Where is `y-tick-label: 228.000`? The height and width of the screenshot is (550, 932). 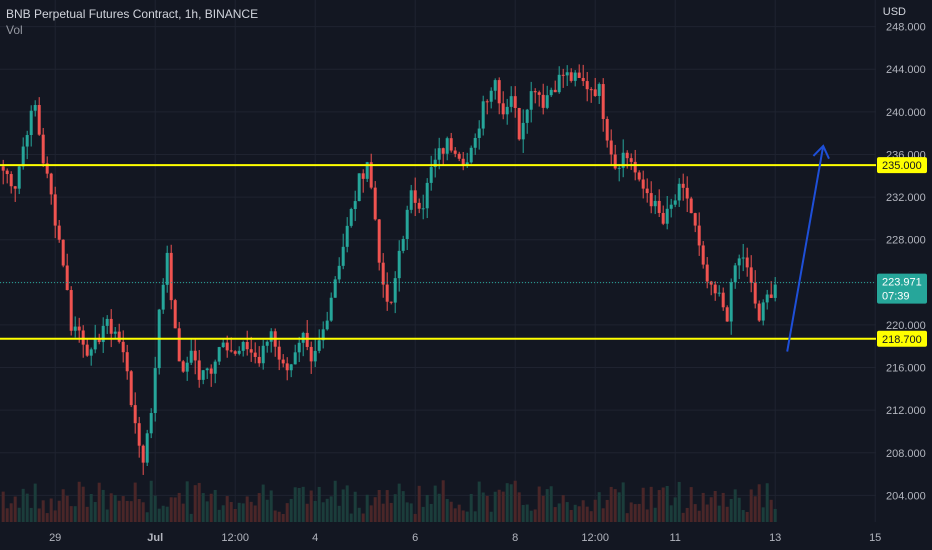 y-tick-label: 228.000 is located at coordinates (906, 241).